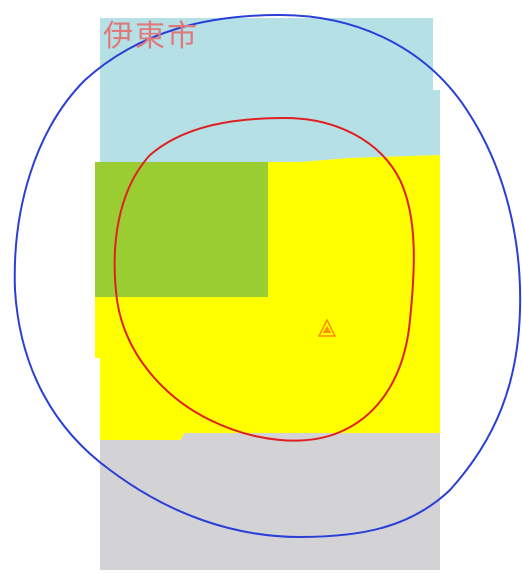 The height and width of the screenshot is (573, 522). What do you see at coordinates (327, 327) in the screenshot?
I see `triangle-marker-icon` at bounding box center [327, 327].